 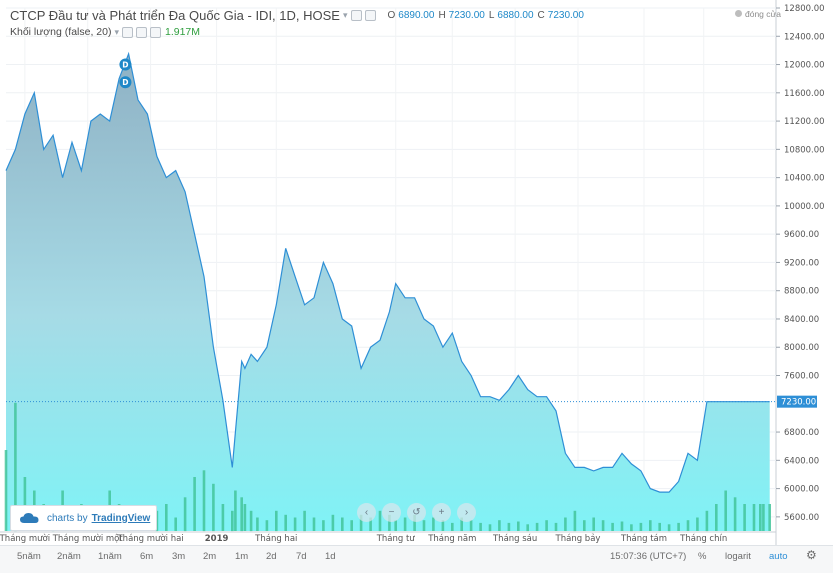 I want to click on zoom-plus-button: +, so click(x=441, y=512).